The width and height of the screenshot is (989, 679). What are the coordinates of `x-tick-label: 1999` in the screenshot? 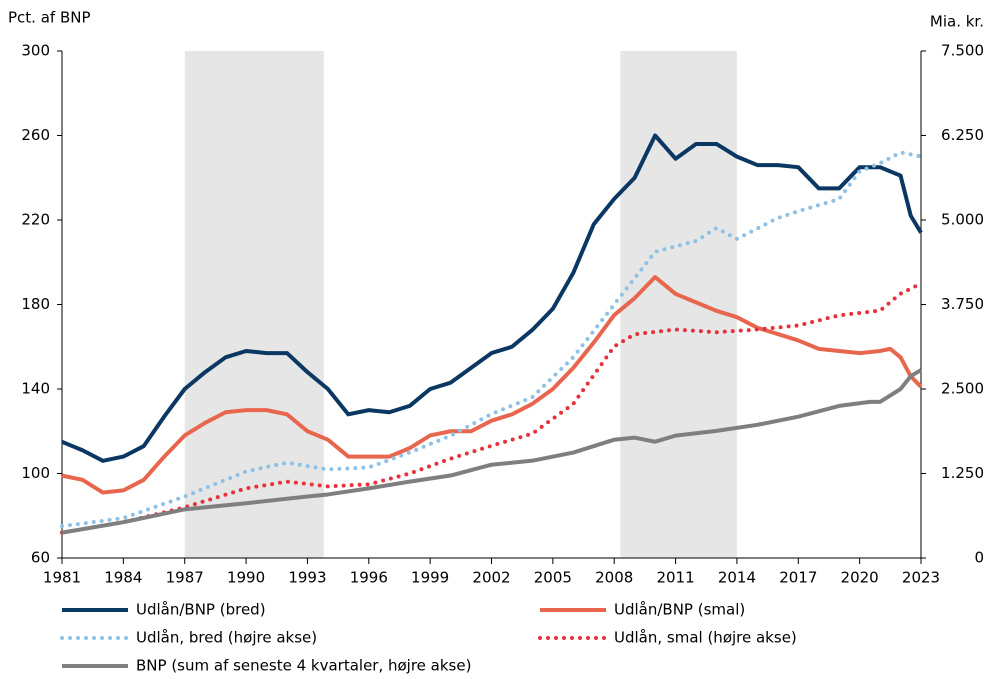 It's located at (430, 578).